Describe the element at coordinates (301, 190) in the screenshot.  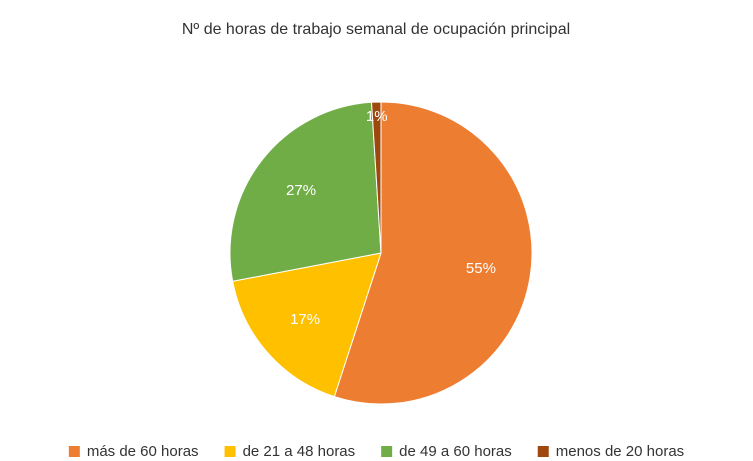
I see `data-label: 27%` at that location.